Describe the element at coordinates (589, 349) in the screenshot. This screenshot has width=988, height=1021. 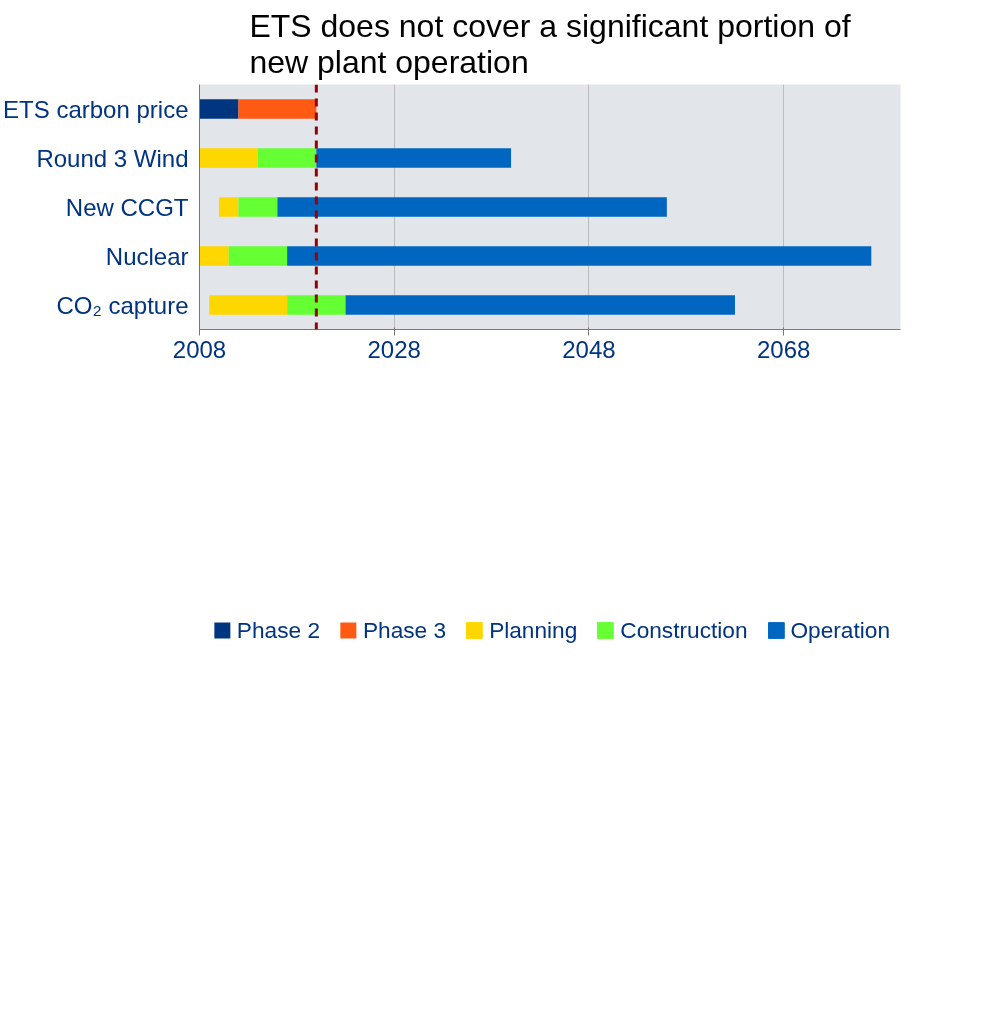
I see `x-tick-label: 2048` at that location.